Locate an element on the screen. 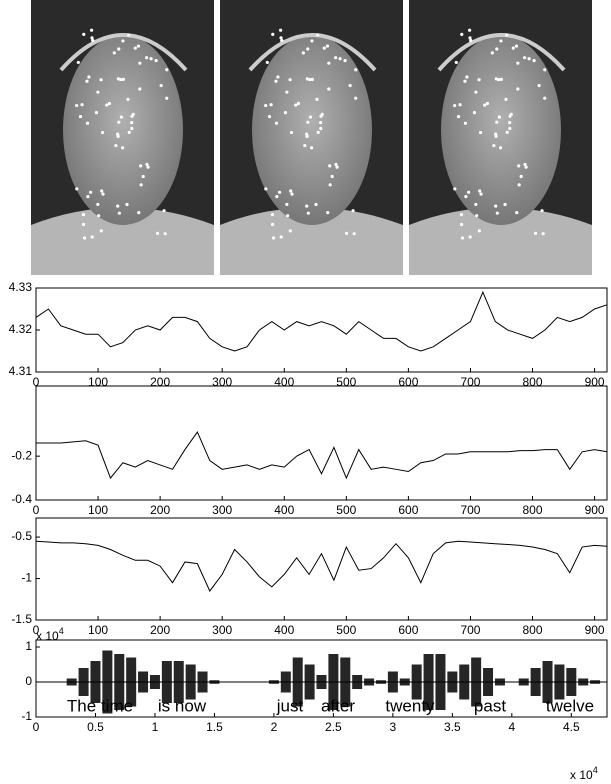  y-tick-label: -0.5 is located at coordinates (21, 536).